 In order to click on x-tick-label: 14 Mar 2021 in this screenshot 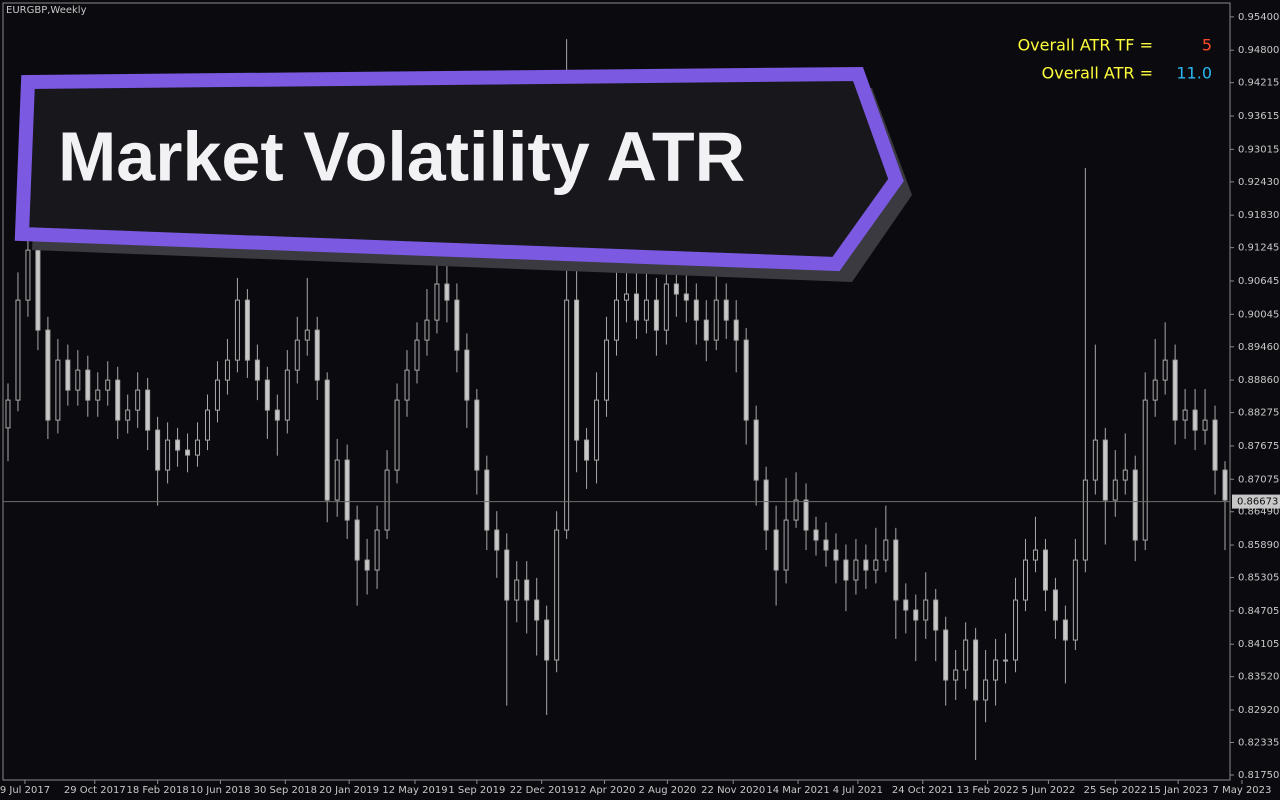, I will do `click(797, 790)`.